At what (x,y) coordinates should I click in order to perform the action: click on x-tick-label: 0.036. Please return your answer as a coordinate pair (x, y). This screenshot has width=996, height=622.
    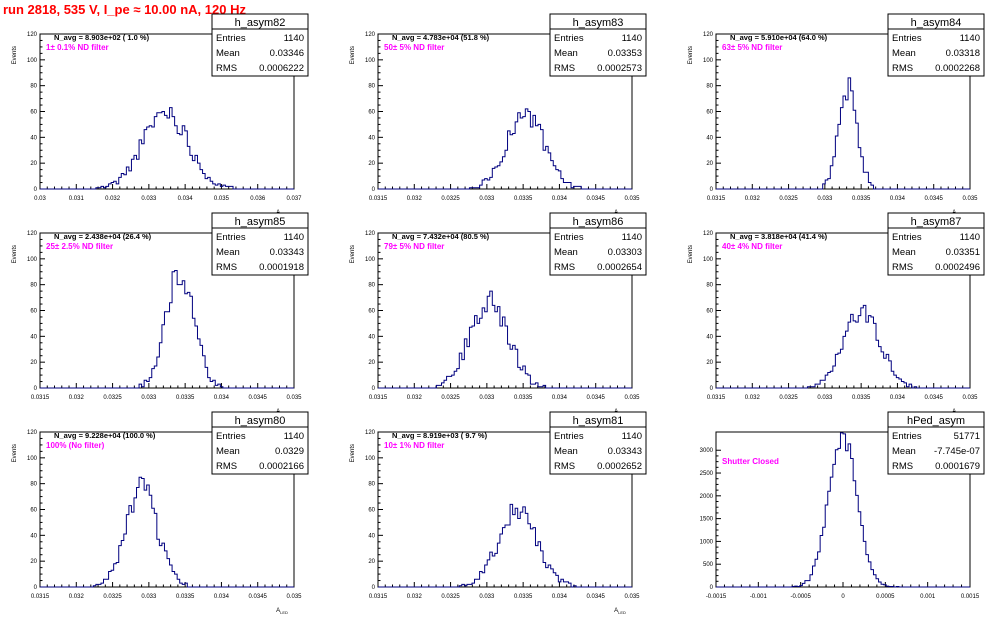
    Looking at the image, I should click on (258, 199).